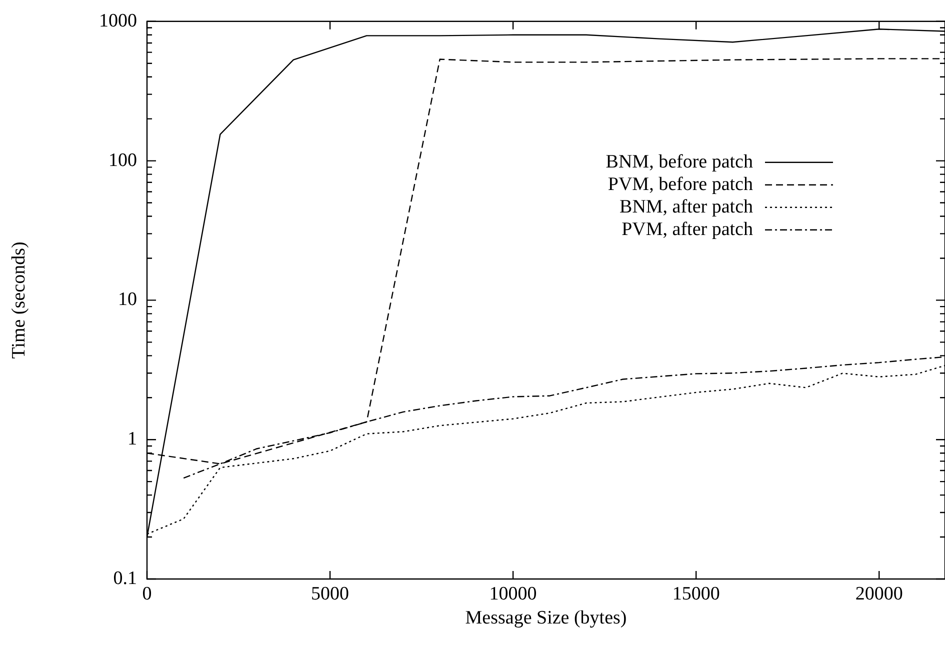 This screenshot has width=945, height=654. Describe the element at coordinates (122, 160) in the screenshot. I see `y-tick-label: 100` at that location.